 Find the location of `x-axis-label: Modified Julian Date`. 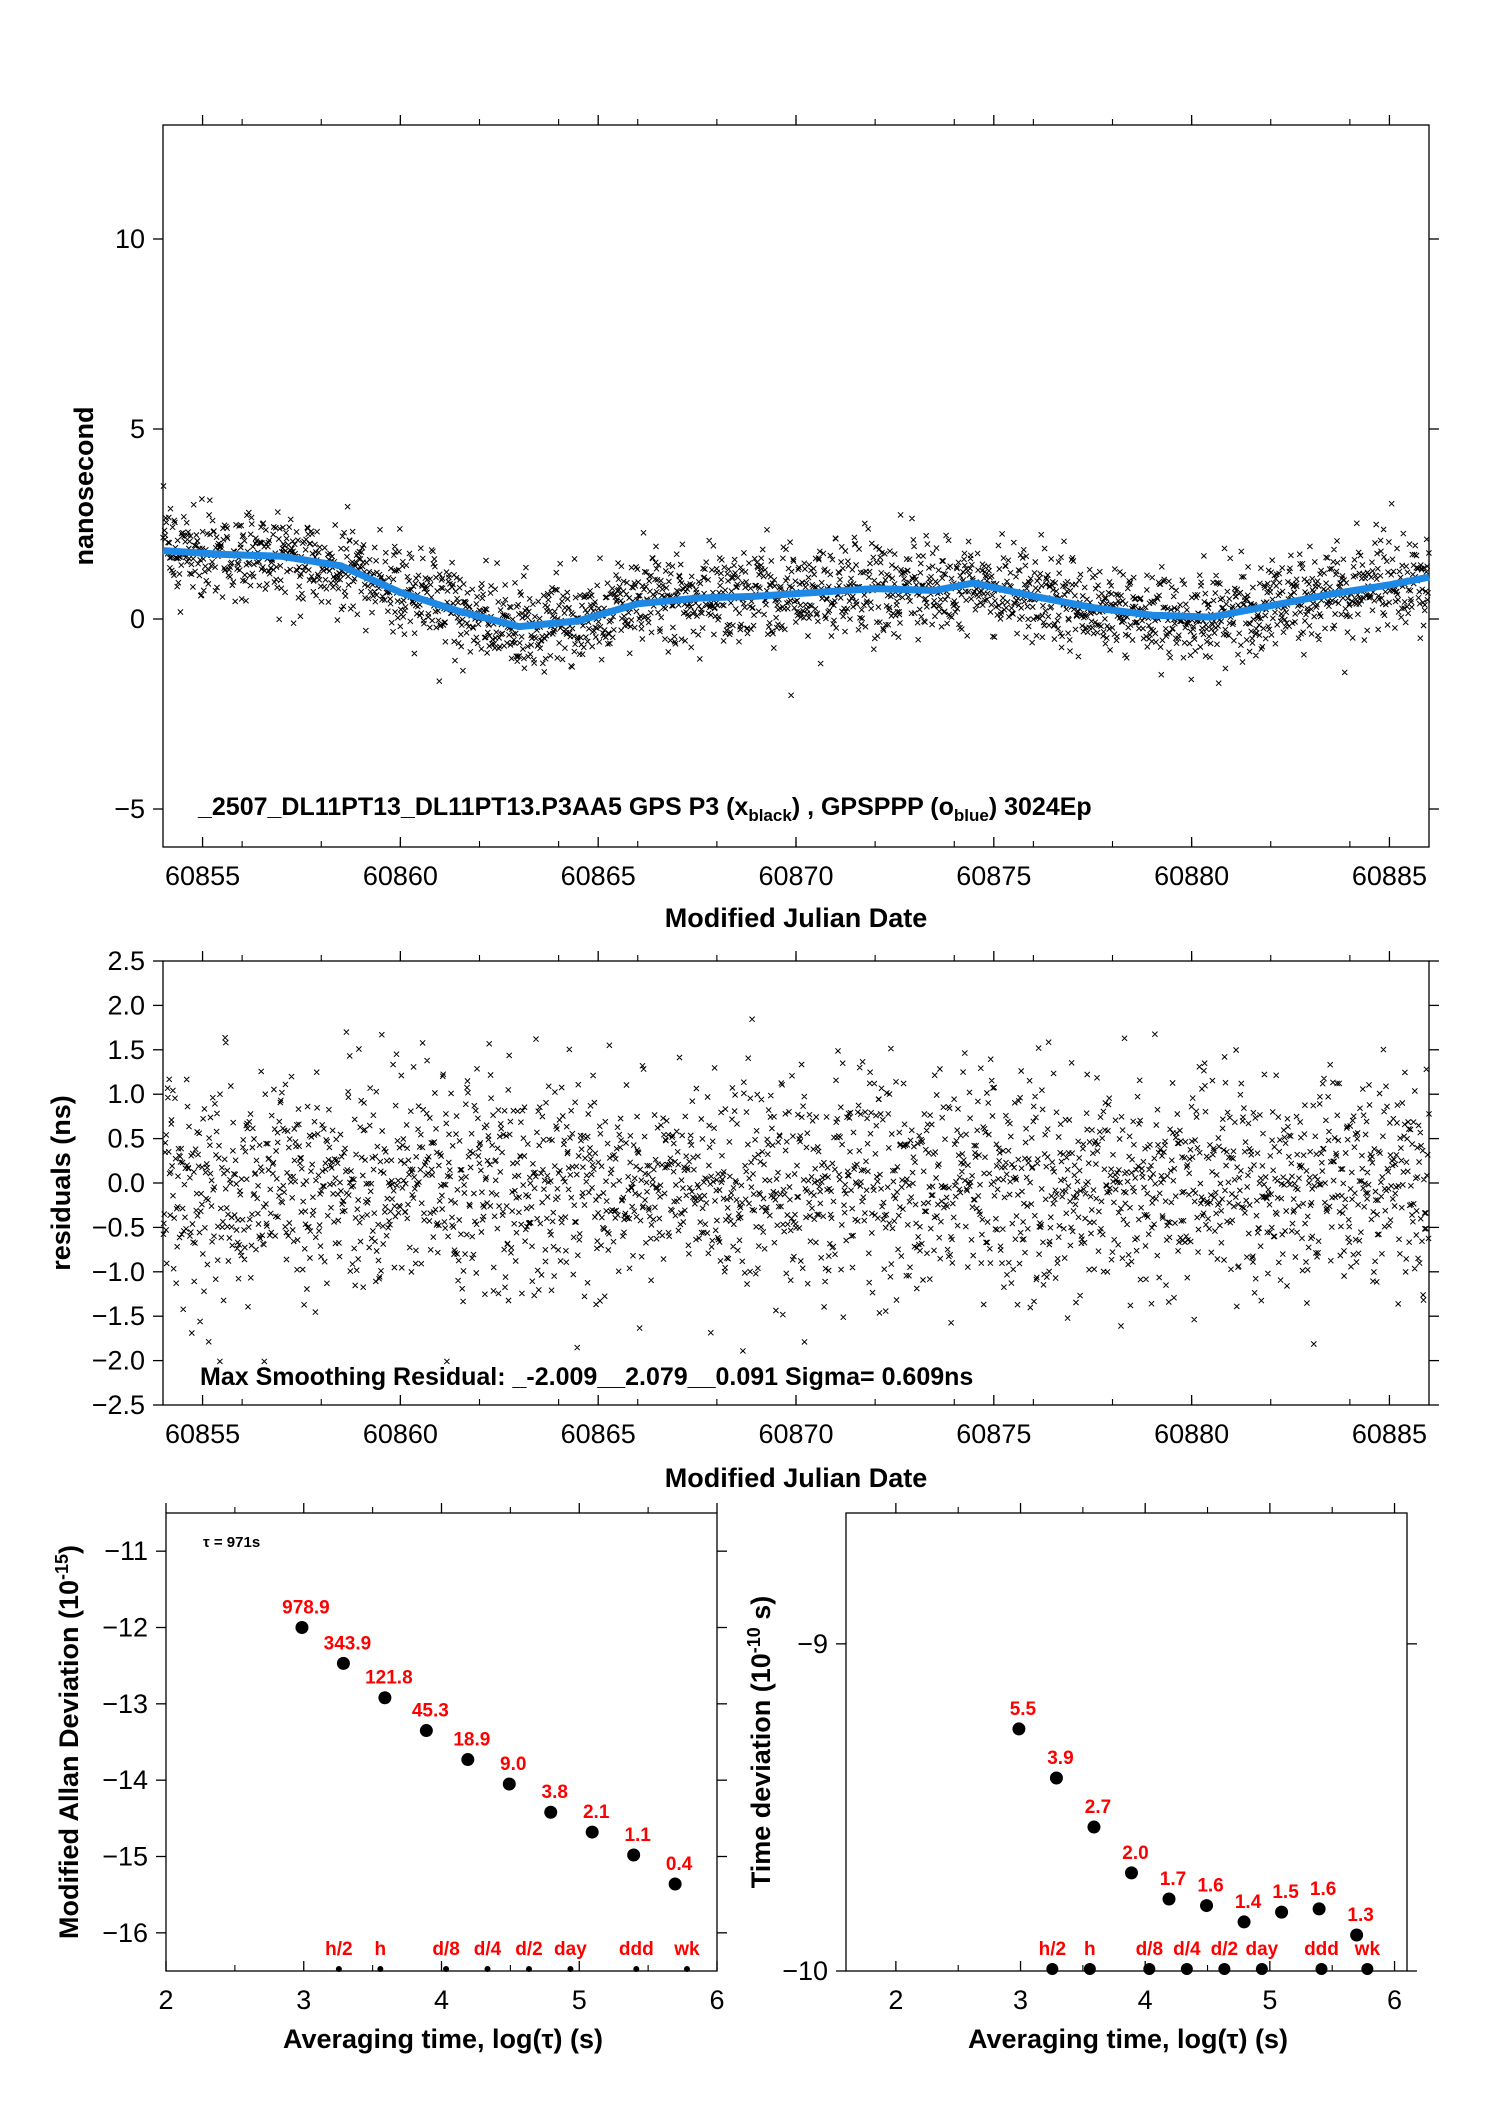

x-axis-label: Modified Julian Date is located at coordinates (796, 1478).